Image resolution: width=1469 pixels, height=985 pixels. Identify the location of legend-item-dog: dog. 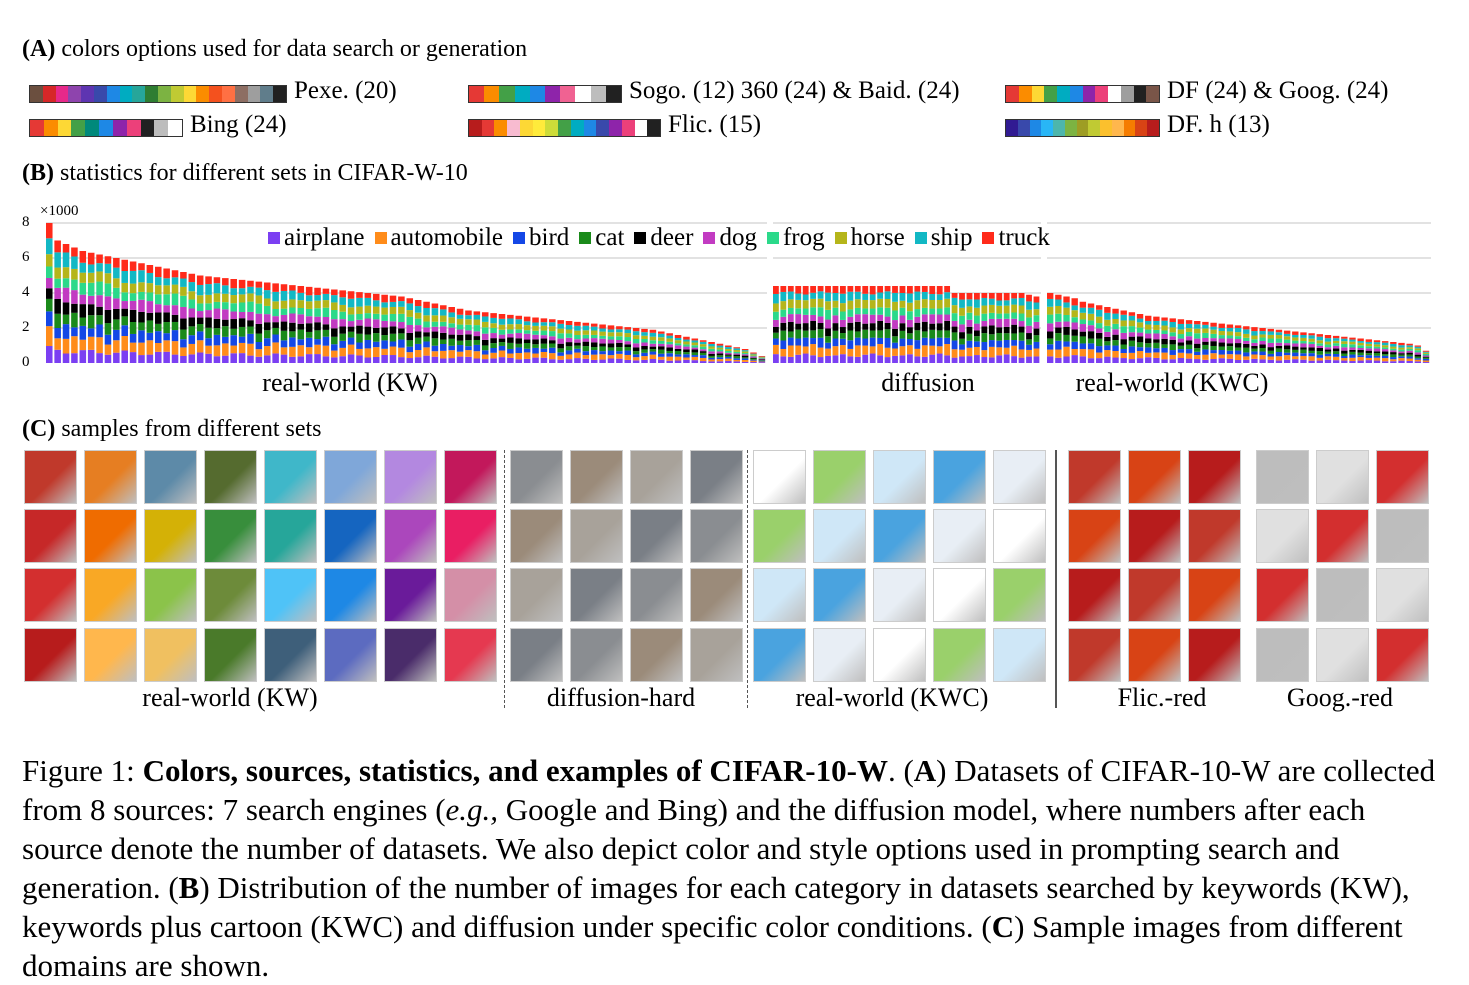
(730, 238).